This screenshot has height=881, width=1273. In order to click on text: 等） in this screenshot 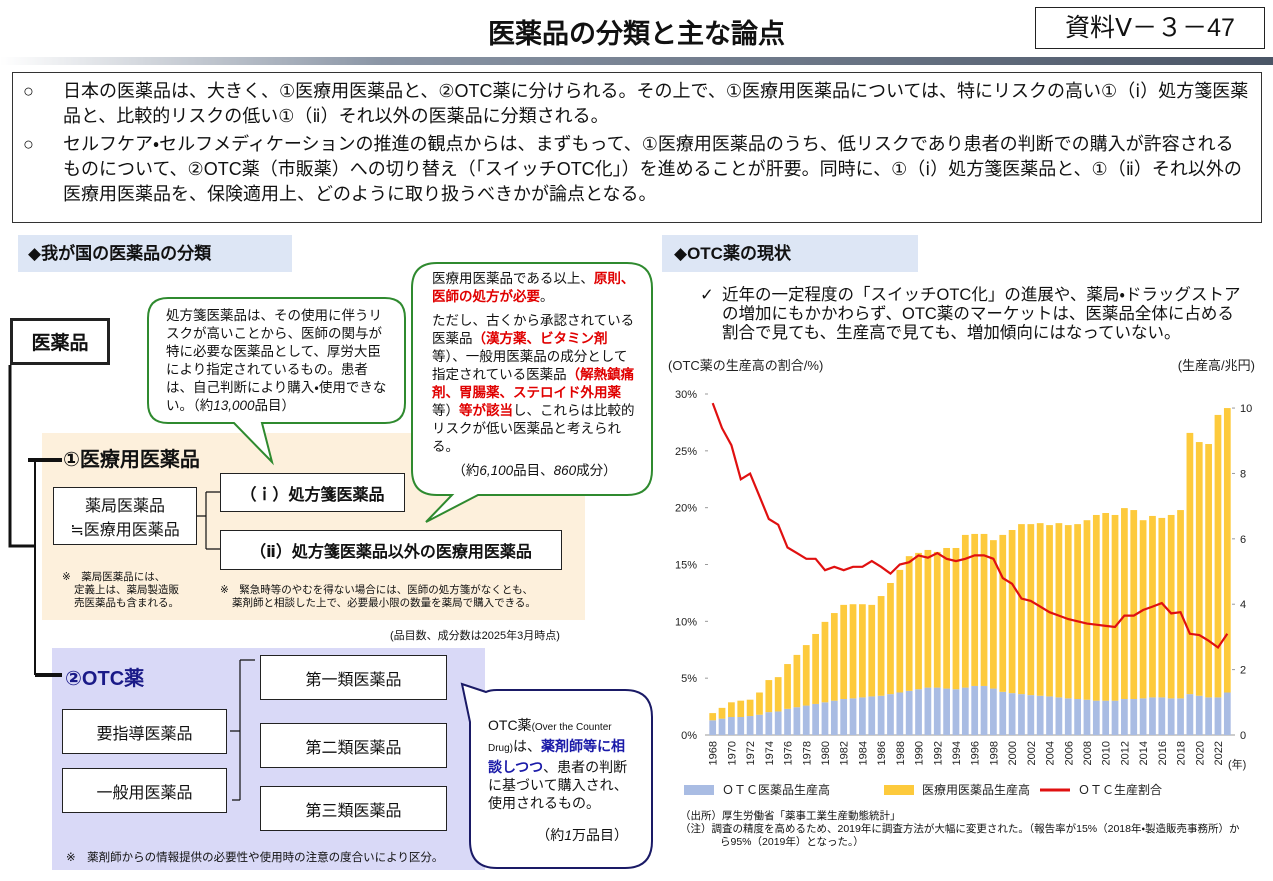, I will do `click(445, 410)`.